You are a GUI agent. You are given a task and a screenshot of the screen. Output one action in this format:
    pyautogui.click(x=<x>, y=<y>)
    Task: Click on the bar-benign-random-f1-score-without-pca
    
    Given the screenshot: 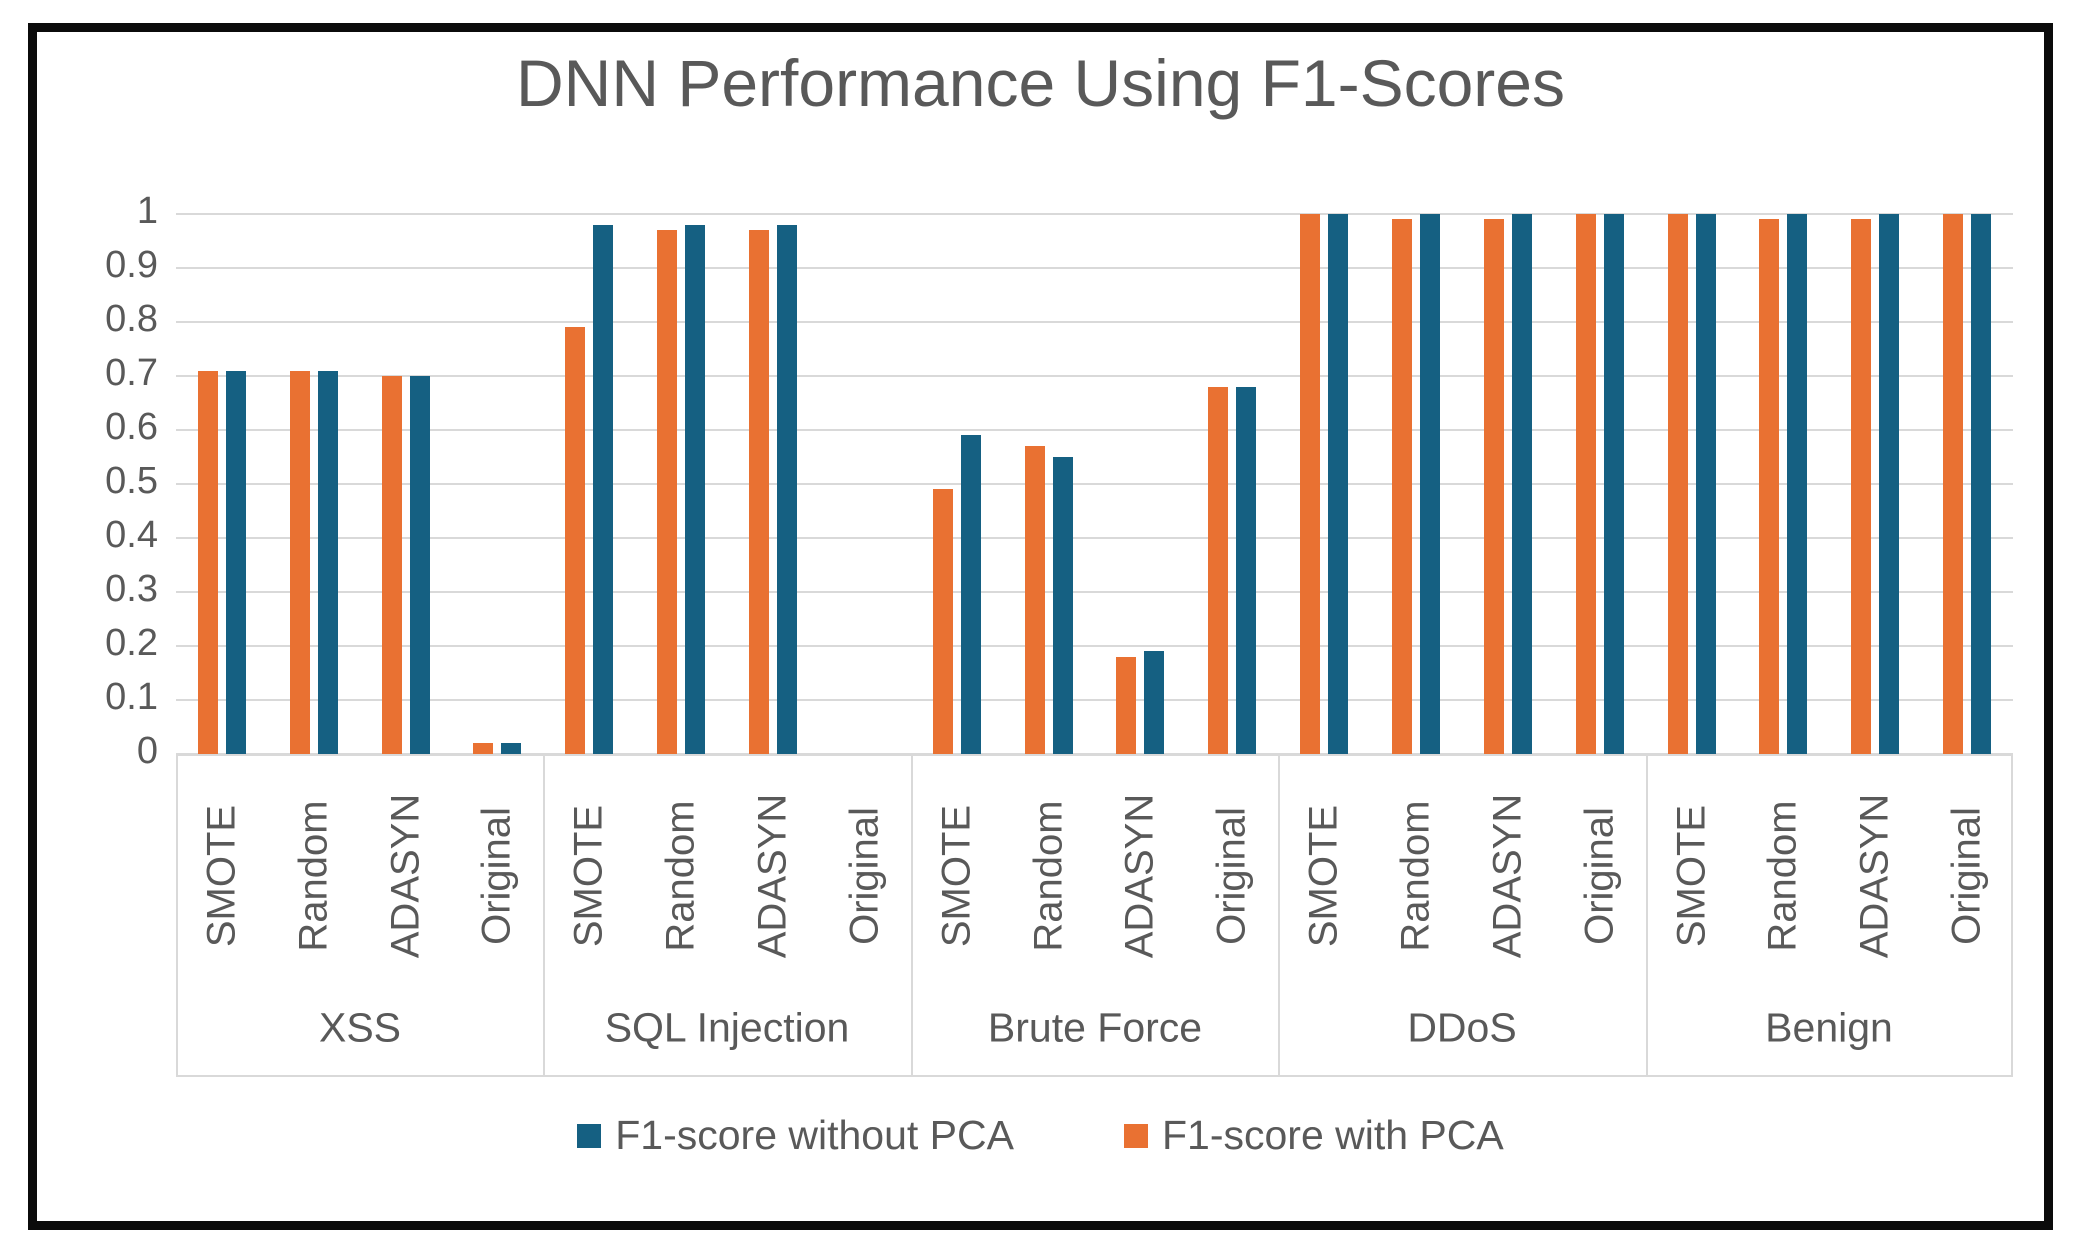 What is the action you would take?
    pyautogui.click(x=1797, y=484)
    